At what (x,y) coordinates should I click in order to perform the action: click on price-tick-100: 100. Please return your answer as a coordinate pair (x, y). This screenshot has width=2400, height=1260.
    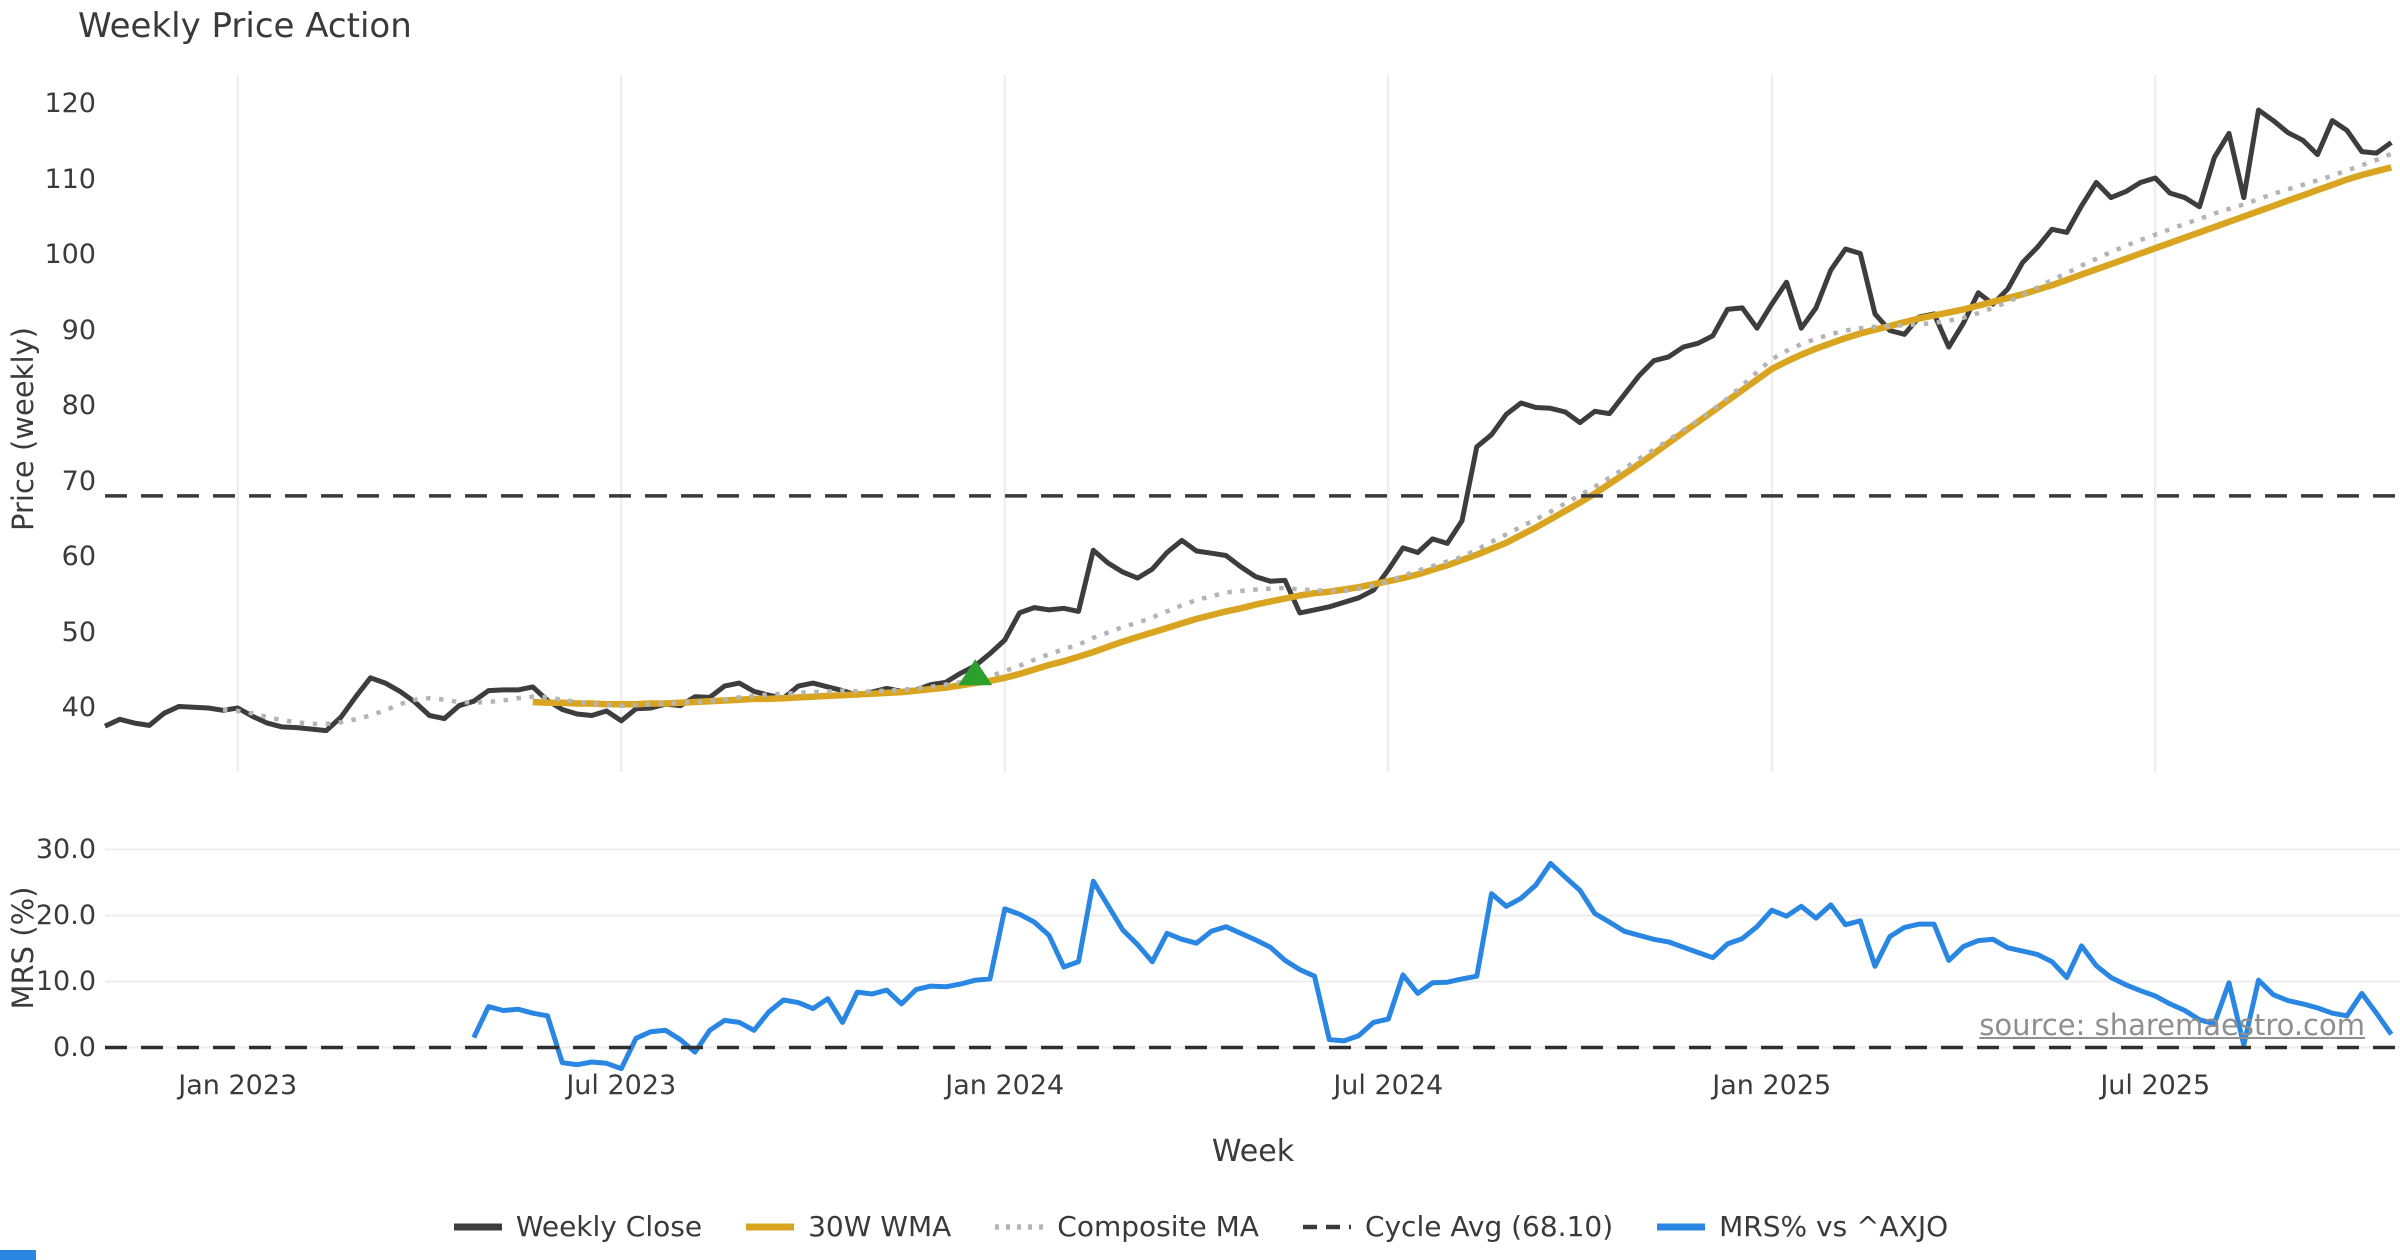
    Looking at the image, I should click on (70, 254).